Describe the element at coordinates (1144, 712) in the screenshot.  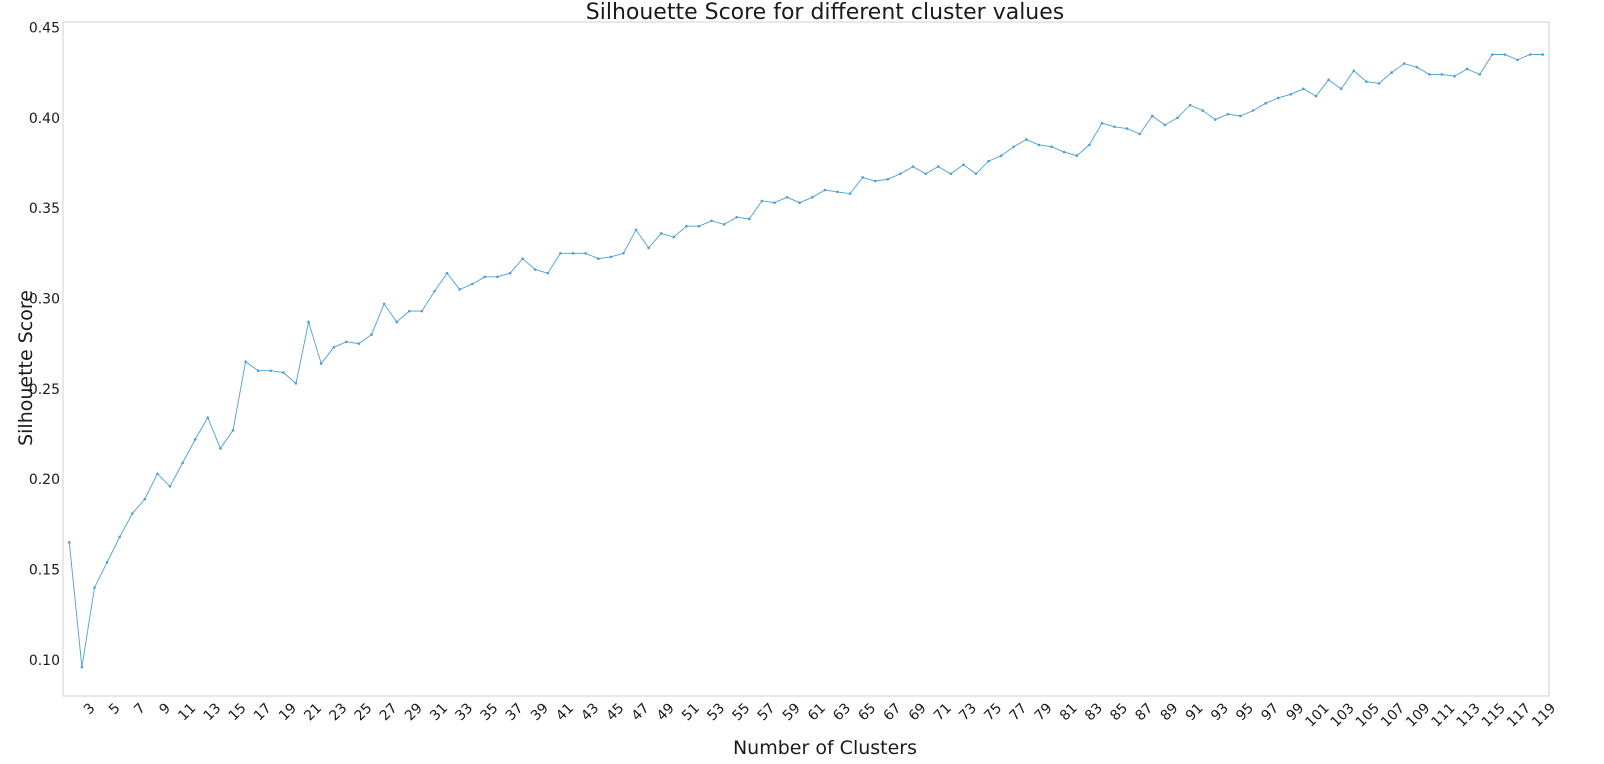
I see `x-tick-label: 87` at that location.